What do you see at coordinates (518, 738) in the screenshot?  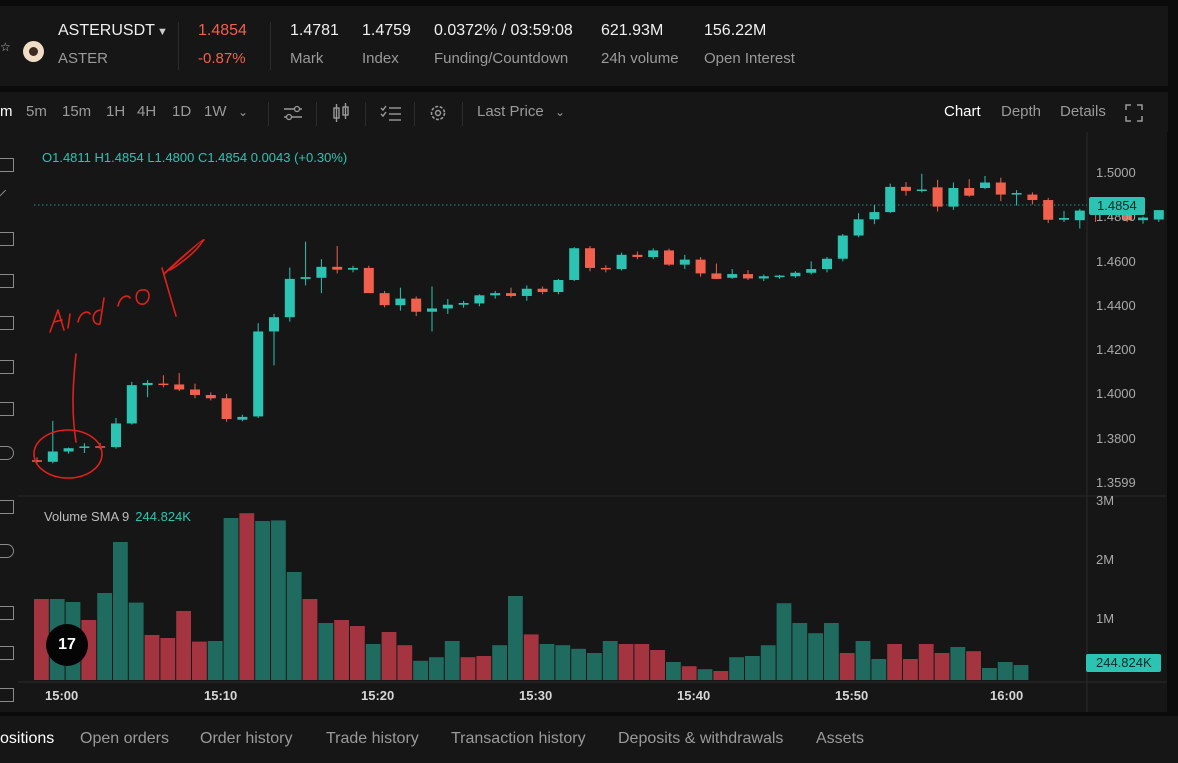 I see `tab-transaction-history: Transaction history` at bounding box center [518, 738].